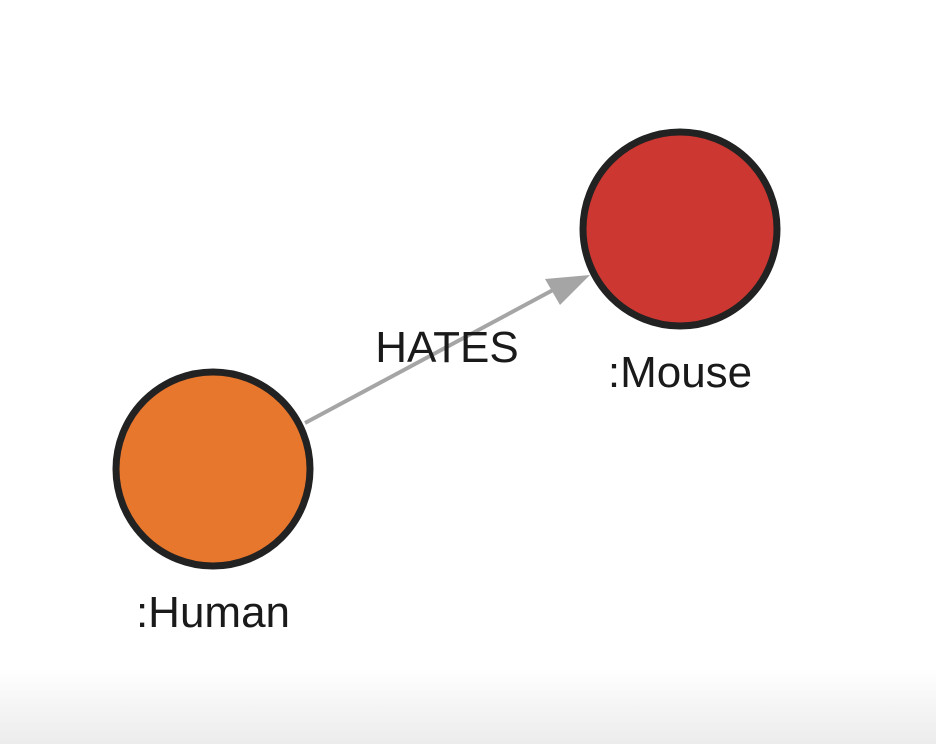  I want to click on node-human: :Human, so click(213, 502).